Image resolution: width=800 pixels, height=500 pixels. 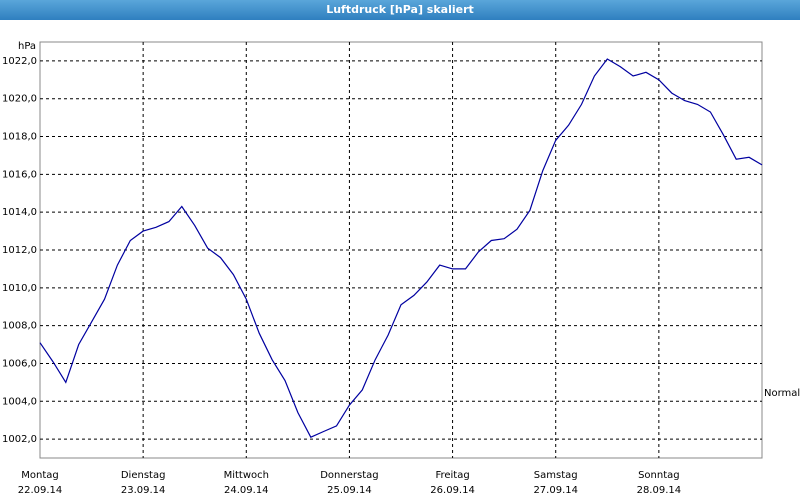 I want to click on title-bar, so click(x=400, y=10).